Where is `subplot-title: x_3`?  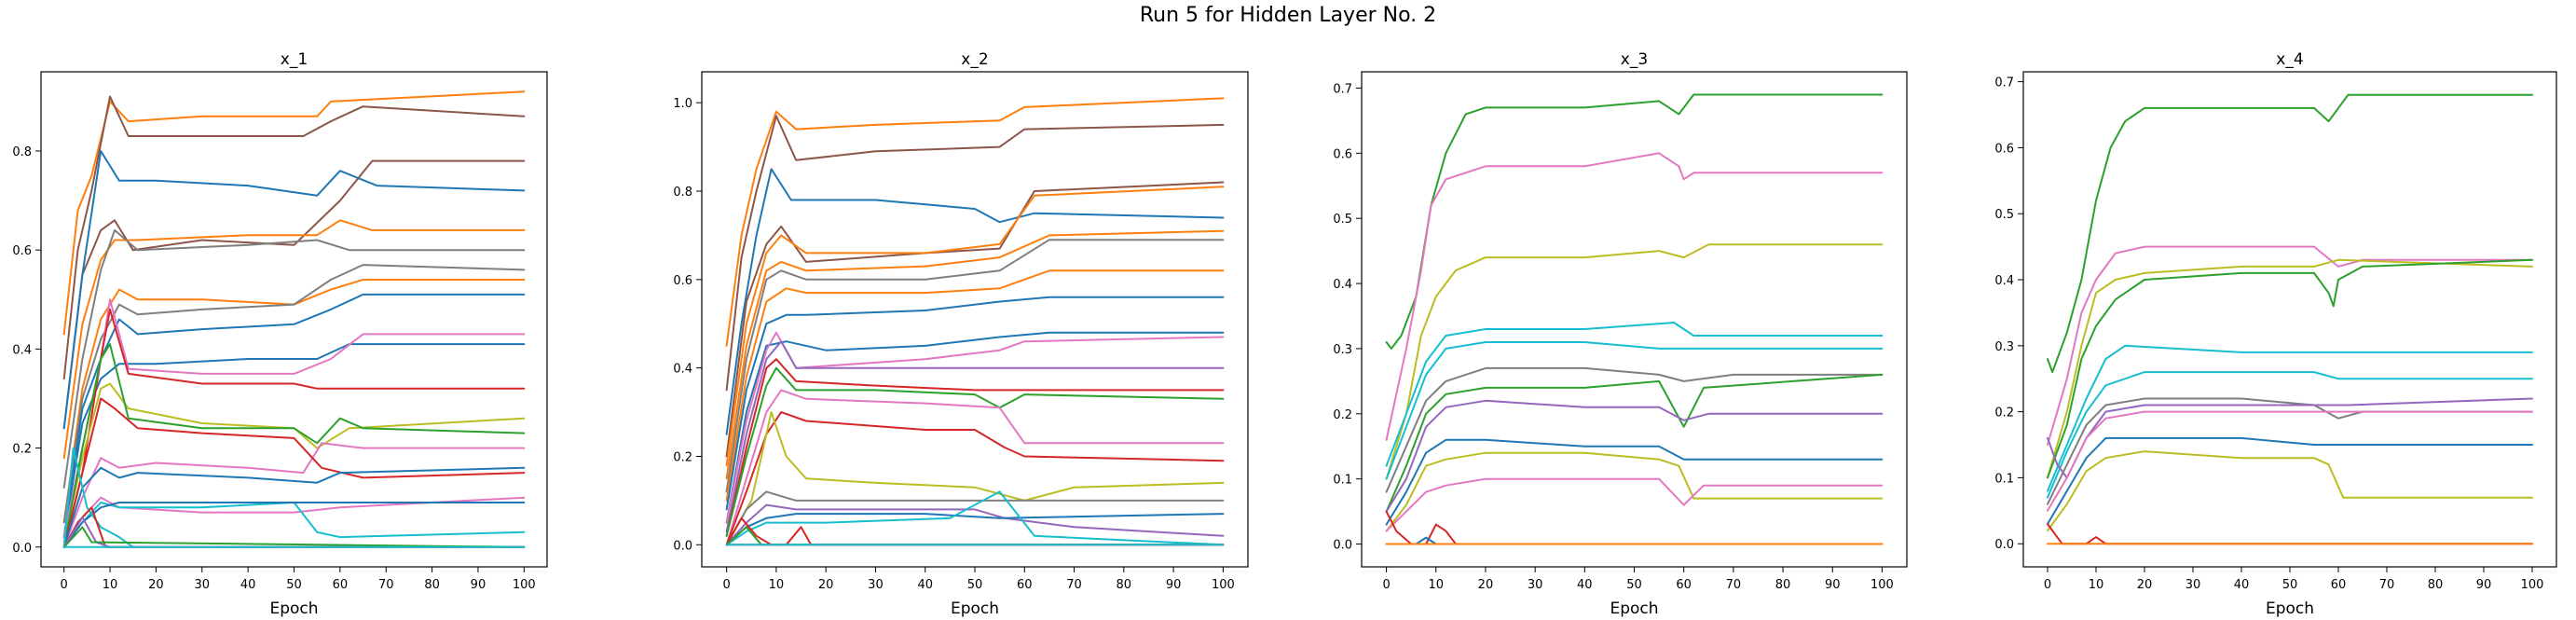
subplot-title: x_3 is located at coordinates (1634, 59).